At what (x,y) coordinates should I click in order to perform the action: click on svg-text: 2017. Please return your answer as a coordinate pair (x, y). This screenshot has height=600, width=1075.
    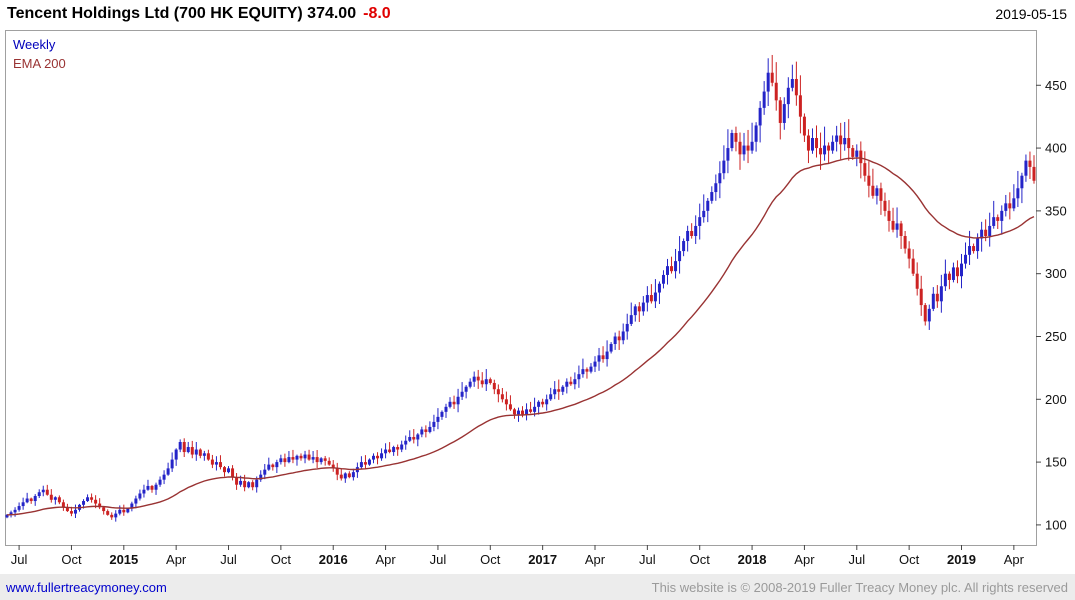
    Looking at the image, I should click on (542, 559).